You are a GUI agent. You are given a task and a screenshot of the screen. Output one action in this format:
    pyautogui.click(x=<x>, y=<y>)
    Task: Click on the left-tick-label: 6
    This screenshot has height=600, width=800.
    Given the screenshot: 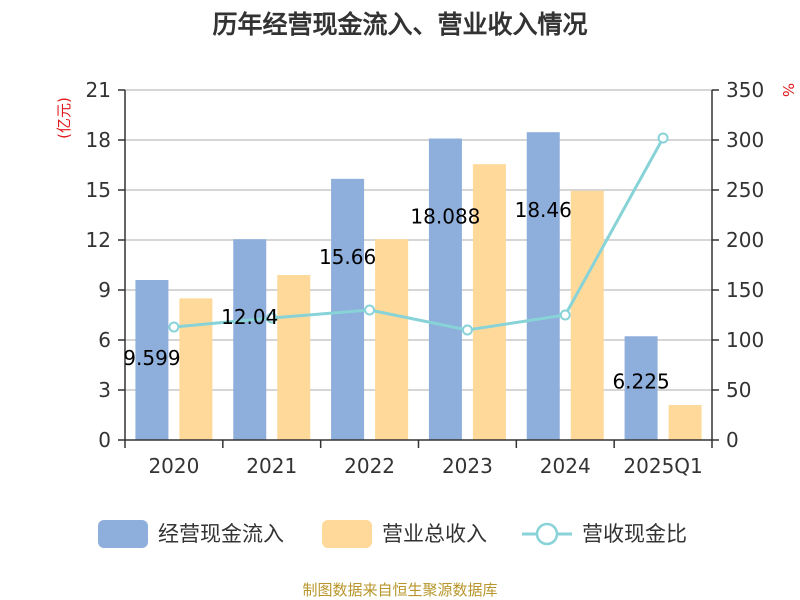 What is the action you would take?
    pyautogui.click(x=104, y=340)
    